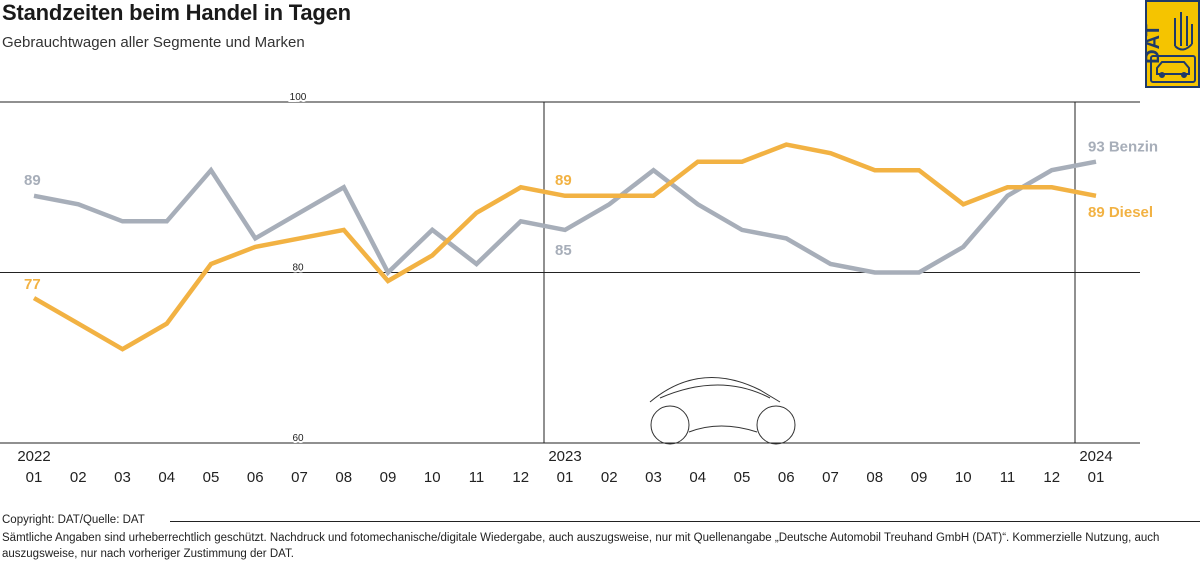 This screenshot has width=1200, height=566. What do you see at coordinates (722, 411) in the screenshot?
I see `car-sketch-icon` at bounding box center [722, 411].